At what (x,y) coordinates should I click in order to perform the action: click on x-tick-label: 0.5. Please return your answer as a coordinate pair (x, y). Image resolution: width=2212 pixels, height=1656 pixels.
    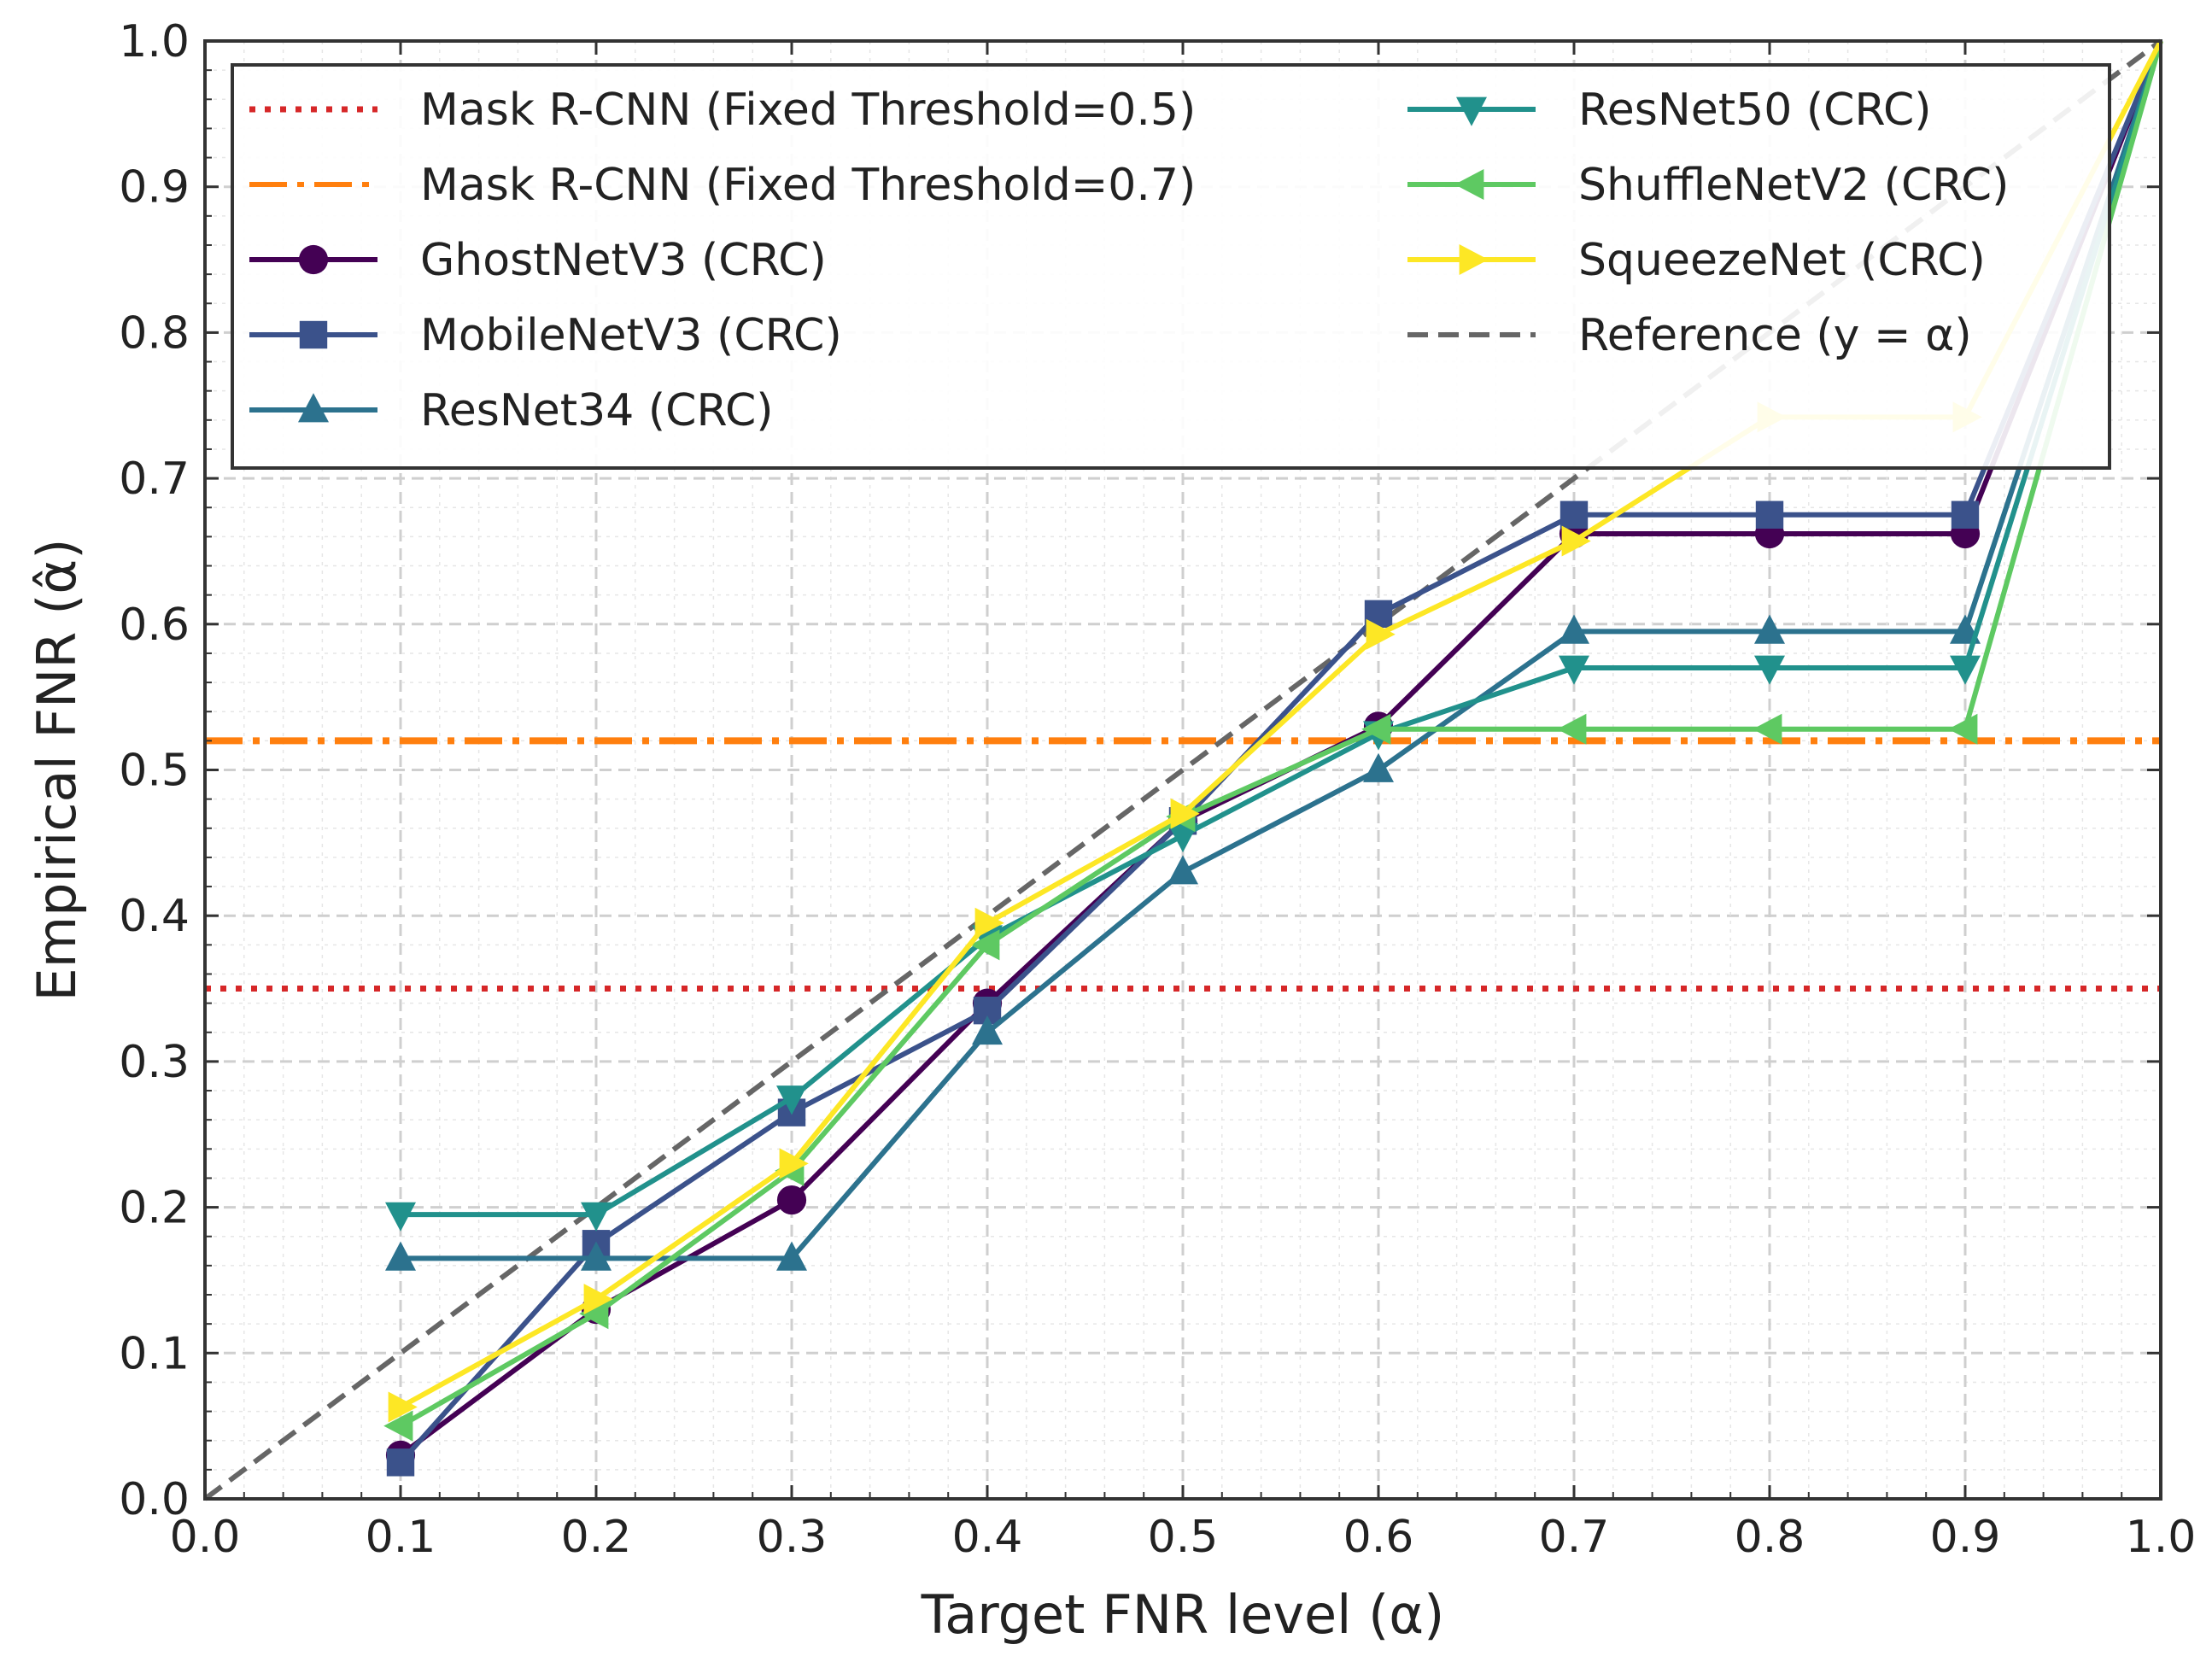
    Looking at the image, I should click on (1183, 1537).